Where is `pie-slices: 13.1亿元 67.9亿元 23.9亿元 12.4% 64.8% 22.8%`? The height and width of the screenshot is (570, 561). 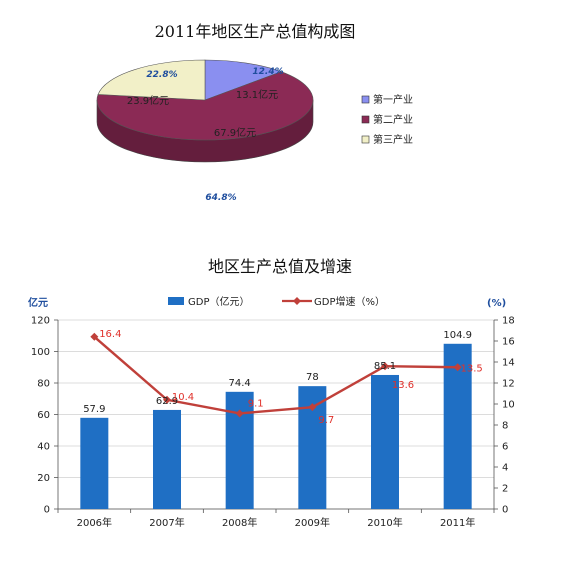
pie-slices: 13.1亿元 67.9亿元 23.9亿元 12.4% 64.8% 22.8% is located at coordinates (205, 131).